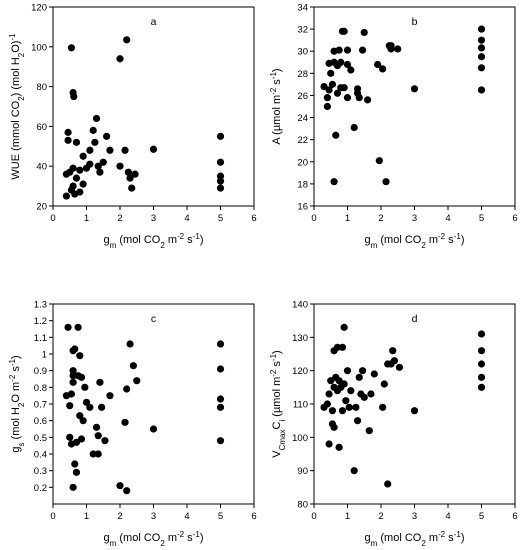  What do you see at coordinates (302, 184) in the screenshot?
I see `y-tick-label: 18` at bounding box center [302, 184].